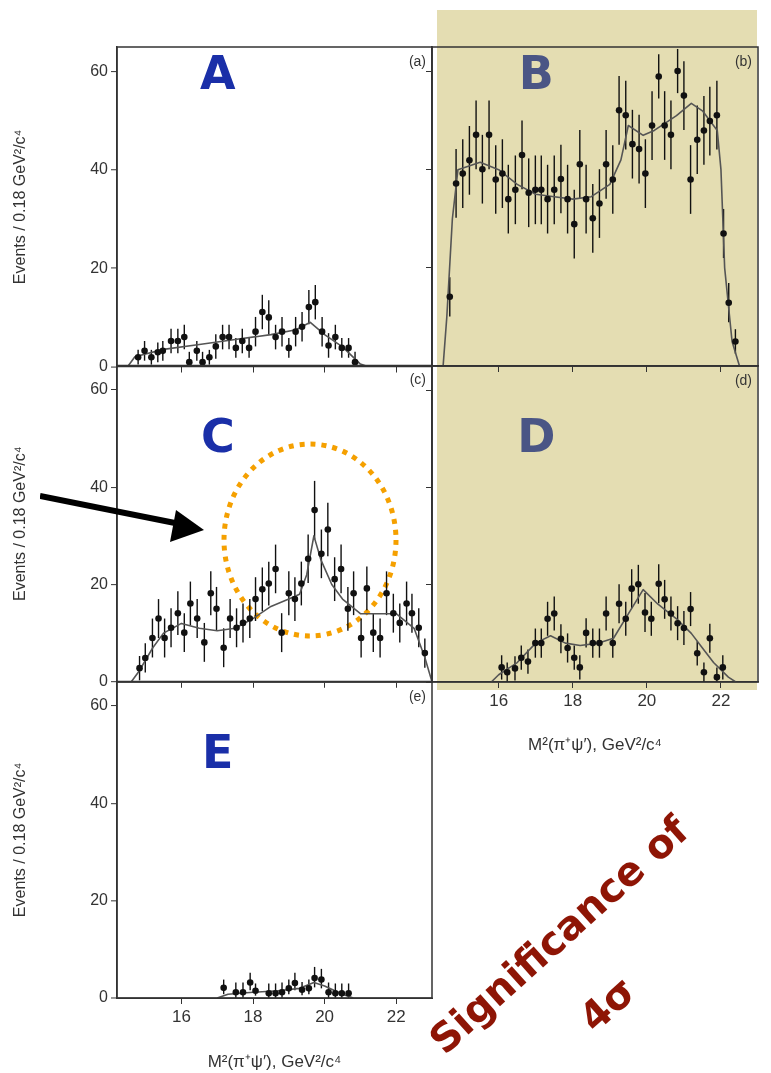 The width and height of the screenshot is (771, 1073). What do you see at coordinates (218, 73) in the screenshot?
I see `annotation: A` at bounding box center [218, 73].